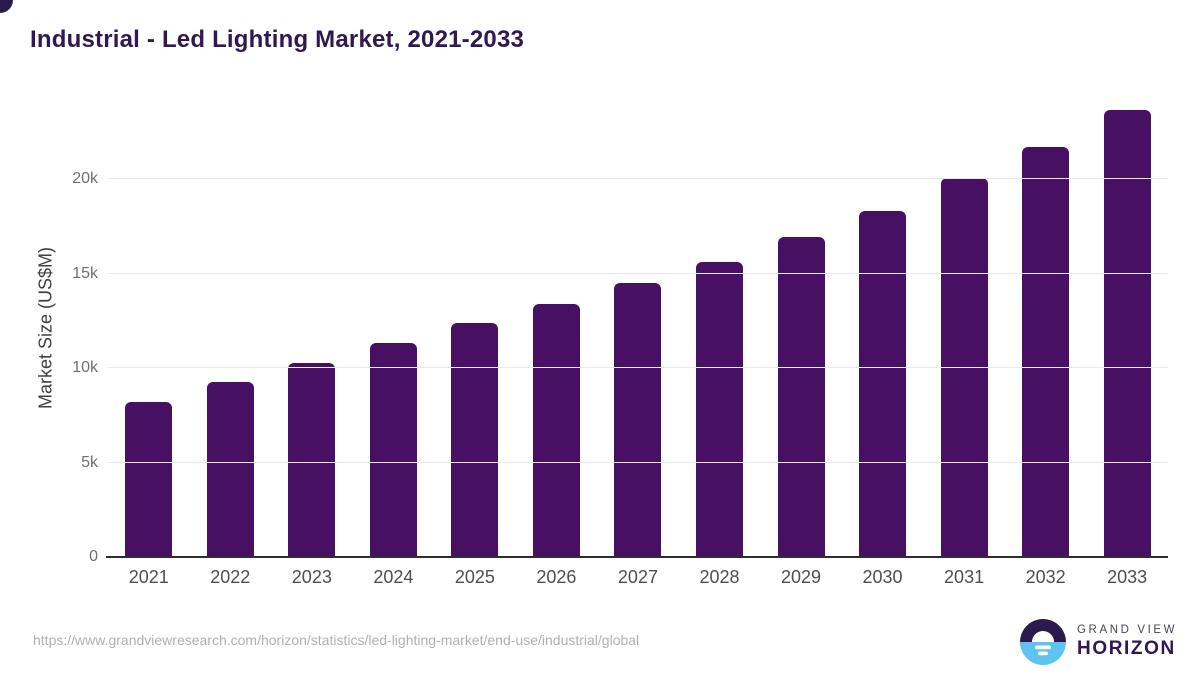  I want to click on x-tick-label-2027: 2027, so click(637, 577).